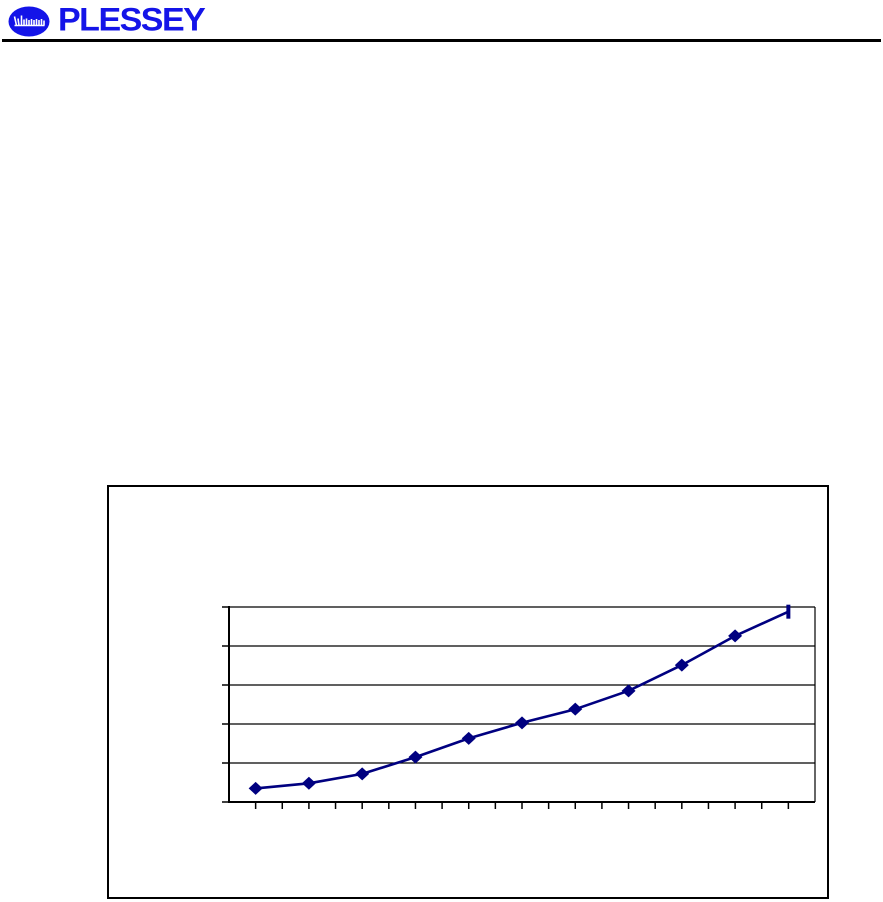 The width and height of the screenshot is (883, 902). I want to click on waveform-glyph, so click(29, 21).